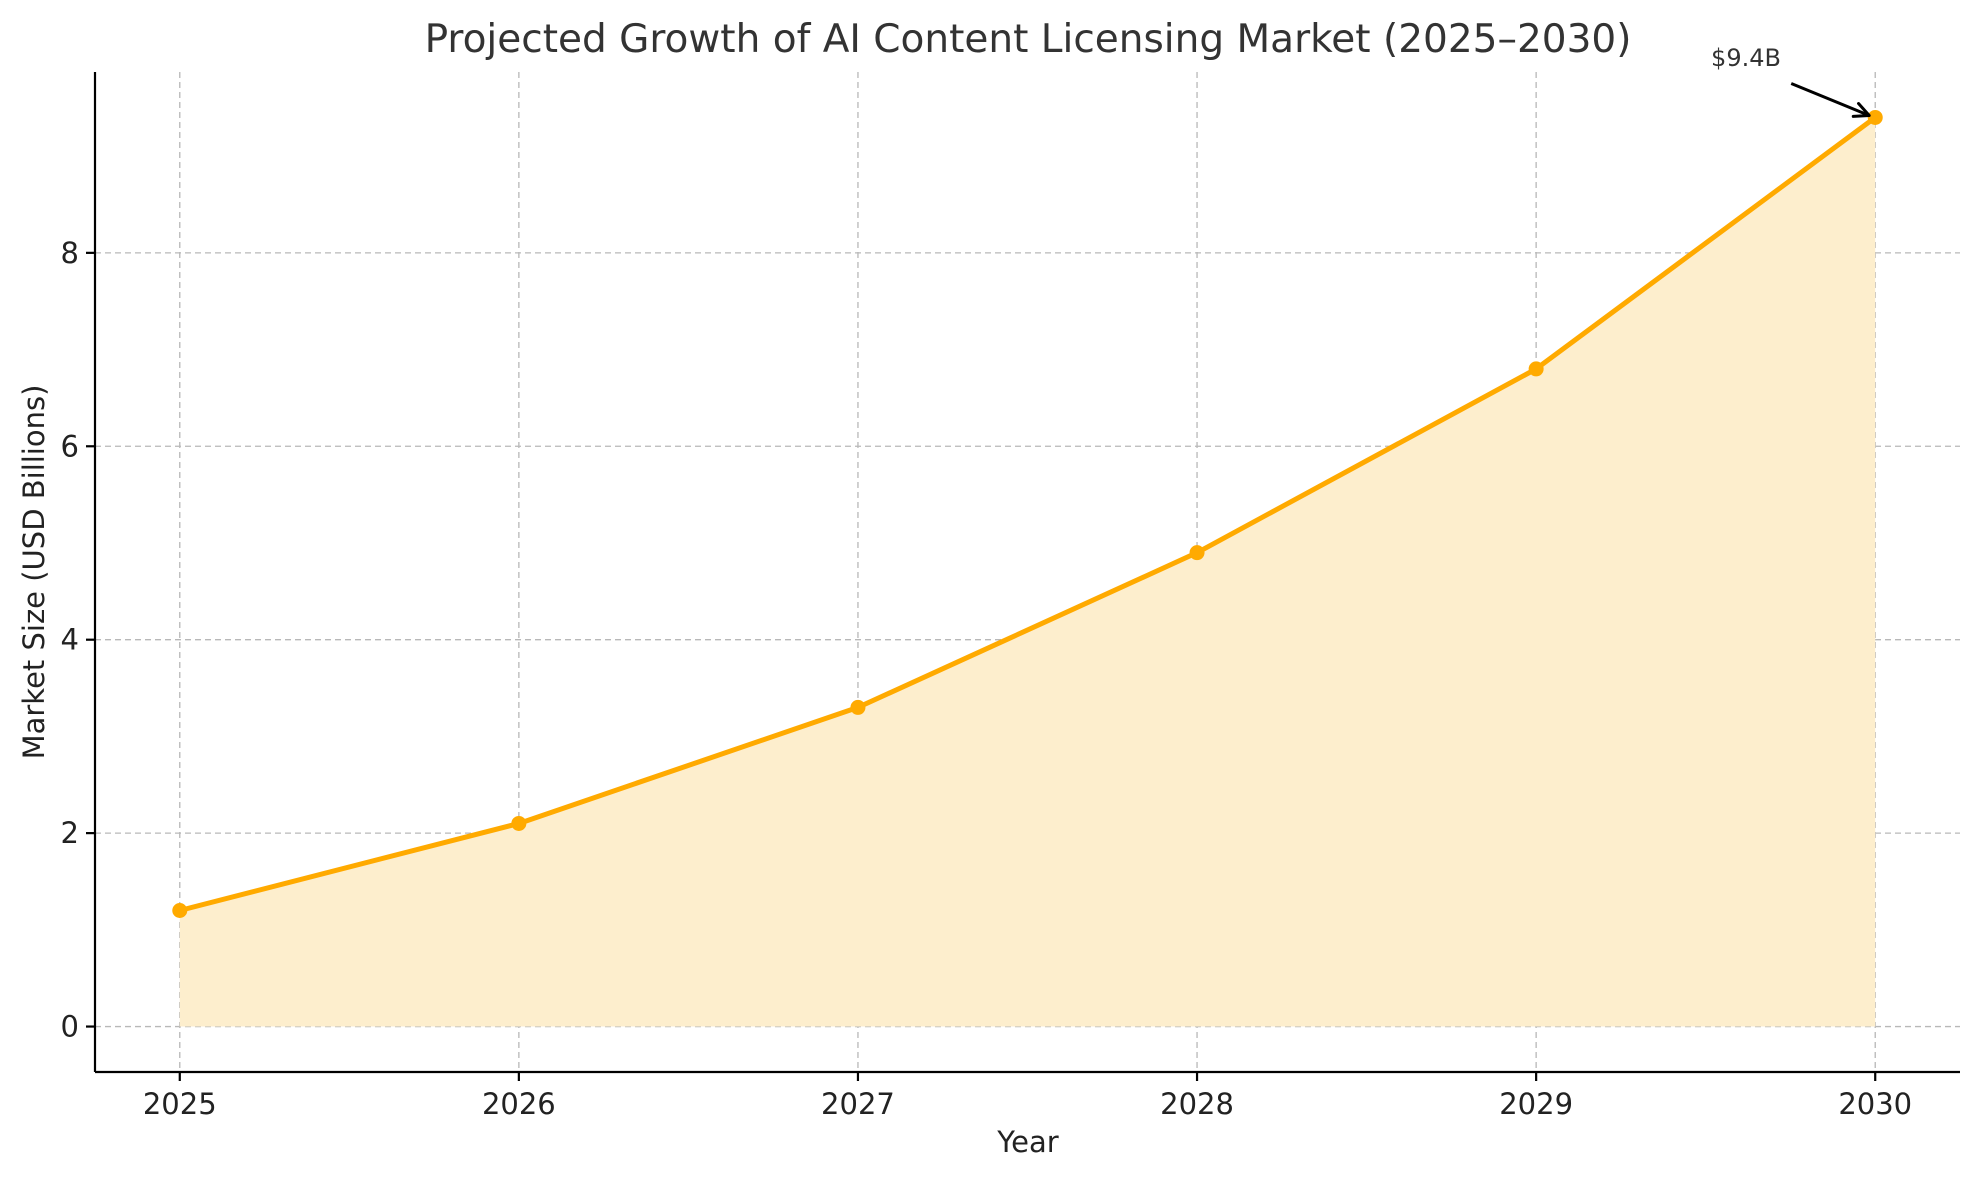 The image size is (1980, 1184). Describe the element at coordinates (1197, 1104) in the screenshot. I see `x-tick-label: 2028` at that location.